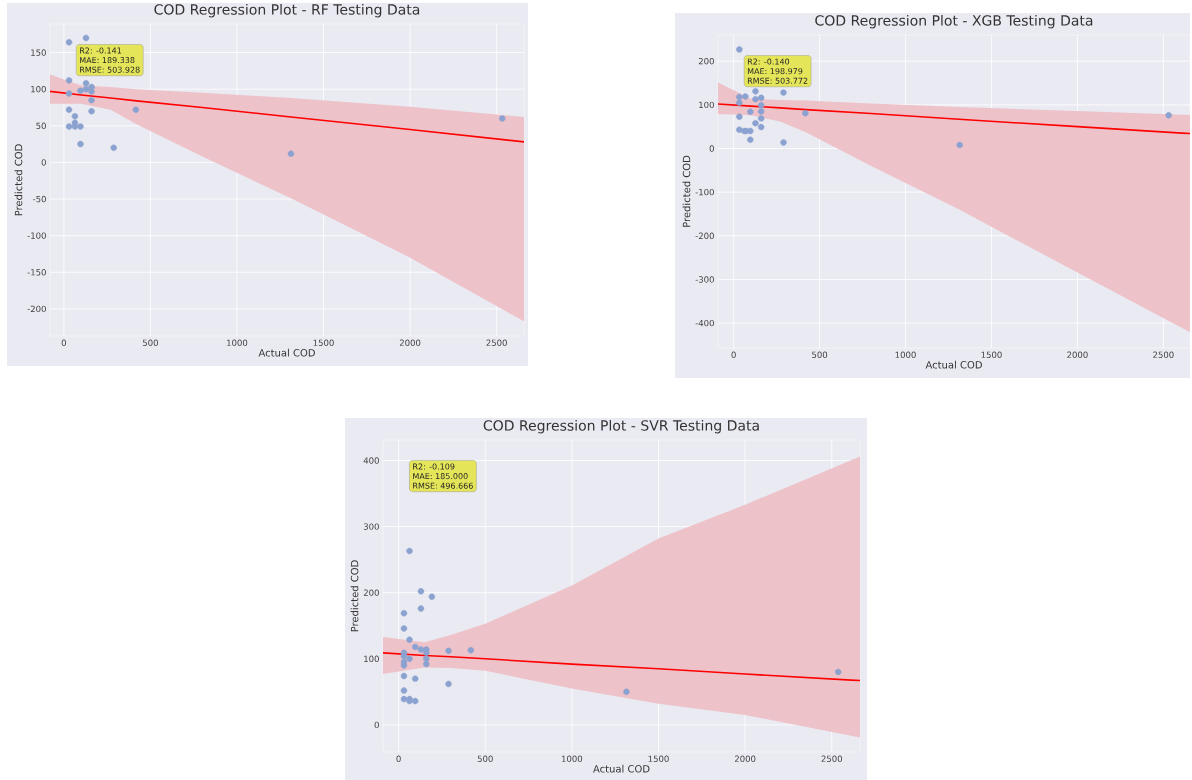 This screenshot has height=780, width=1192. I want to click on y-tick-label: -50, so click(39, 199).